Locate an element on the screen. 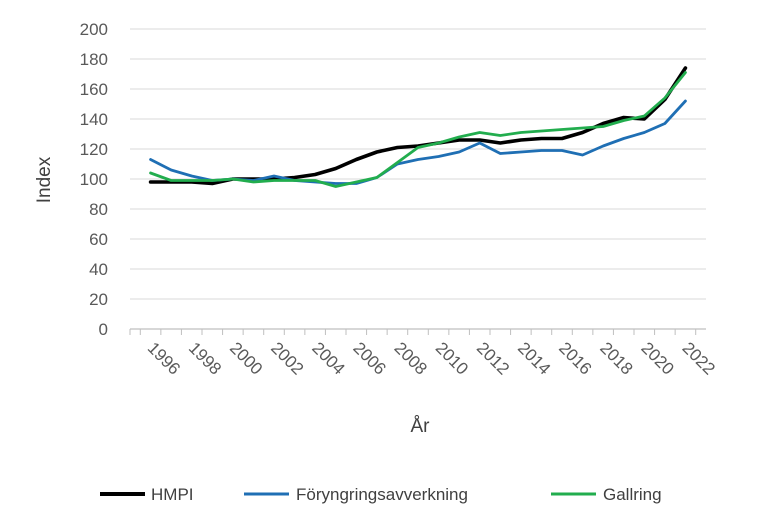 This screenshot has width=768, height=531. x-tick-label: 2000 is located at coordinates (246, 358).